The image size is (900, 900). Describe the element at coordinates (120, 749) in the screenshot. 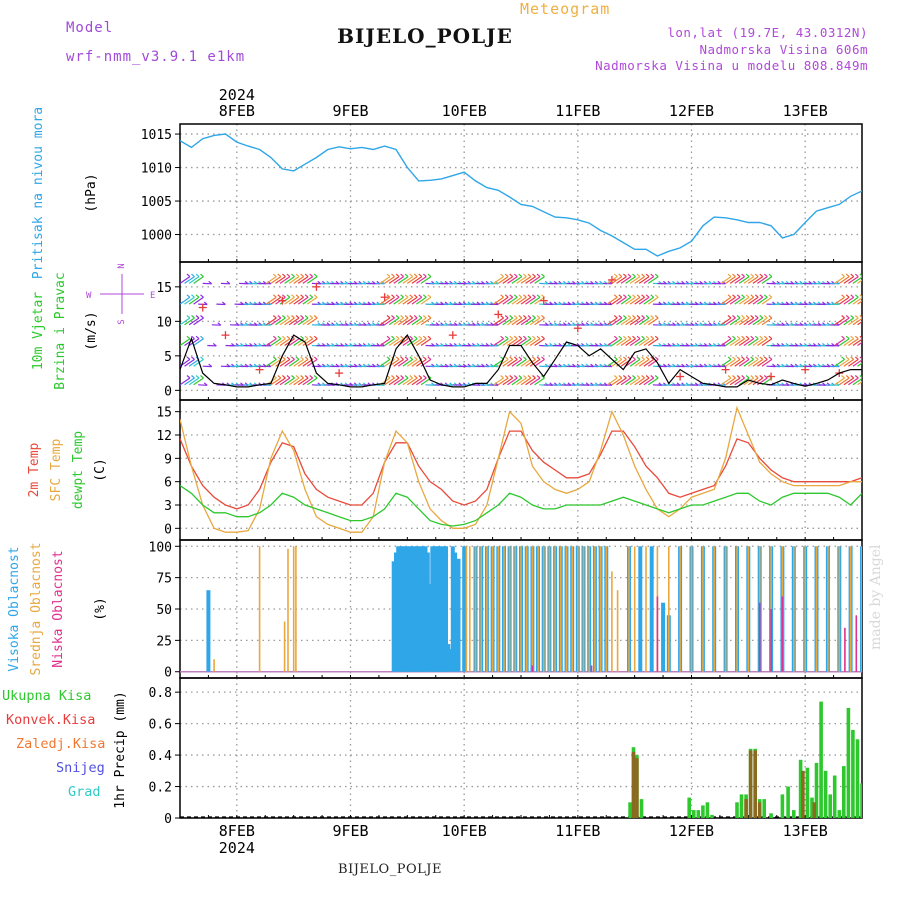

I see `y-axis-label-precip: 1hr Precip (mm)` at that location.